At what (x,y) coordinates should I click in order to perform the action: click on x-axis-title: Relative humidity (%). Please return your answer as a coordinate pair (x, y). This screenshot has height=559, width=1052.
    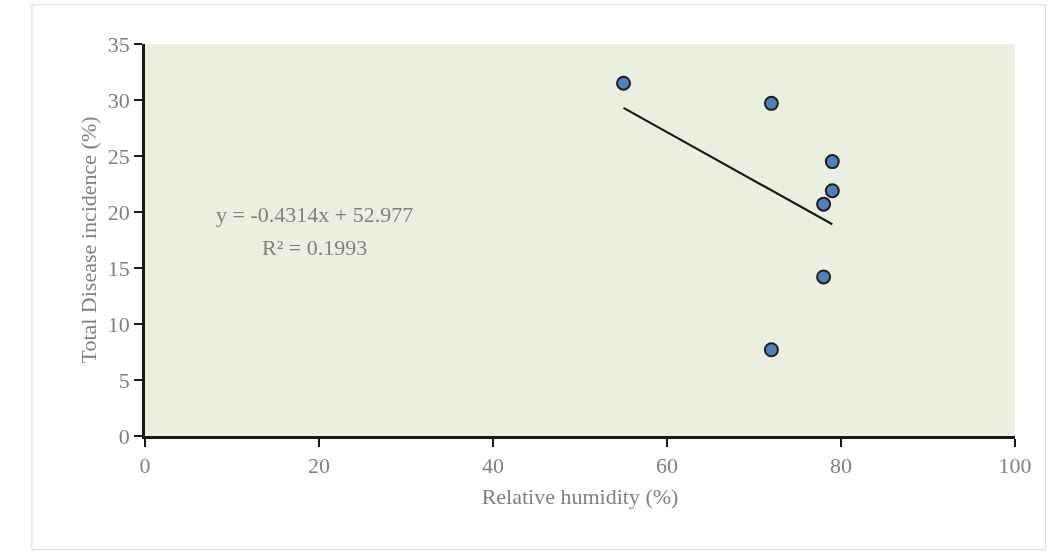
    Looking at the image, I should click on (580, 497).